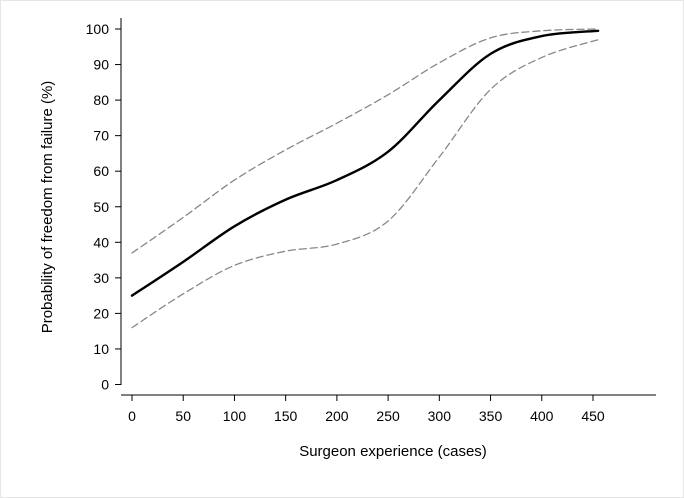  Describe the element at coordinates (235, 416) in the screenshot. I see `x-tick-label: 100` at that location.